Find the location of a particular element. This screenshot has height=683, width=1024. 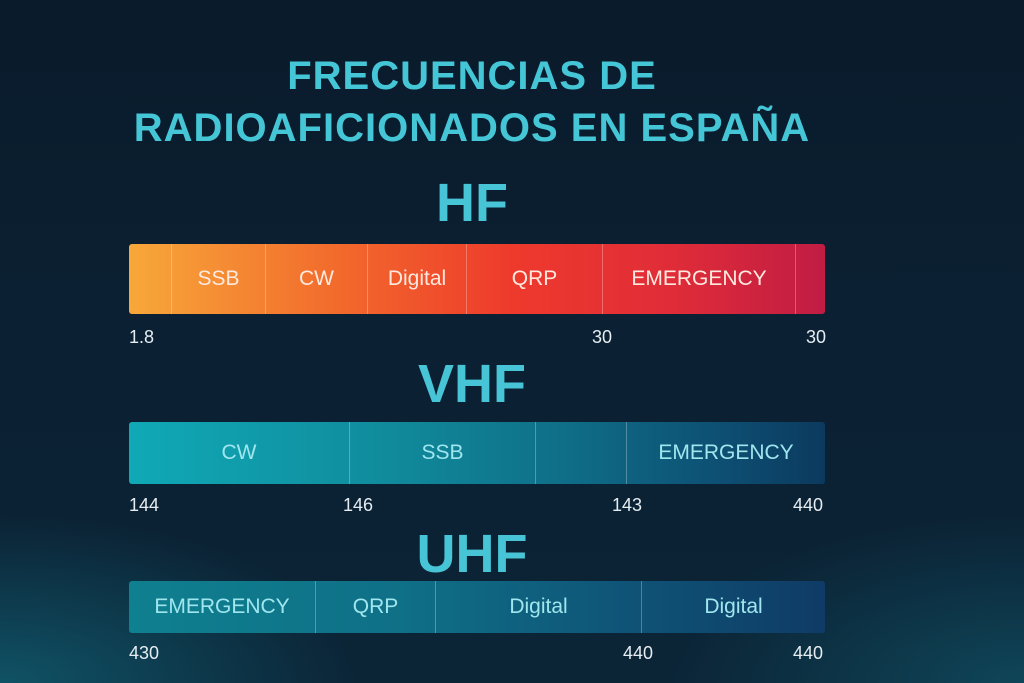

vhf-heading: VHF is located at coordinates (472, 384).